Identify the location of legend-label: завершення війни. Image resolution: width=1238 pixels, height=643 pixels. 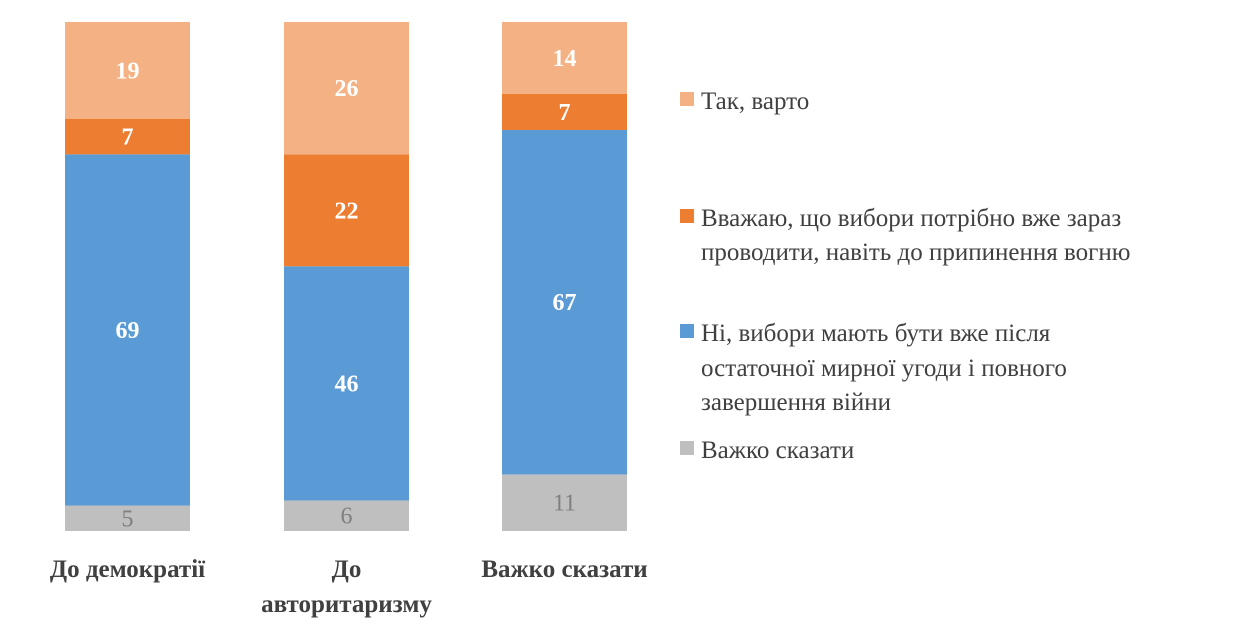
(796, 402).